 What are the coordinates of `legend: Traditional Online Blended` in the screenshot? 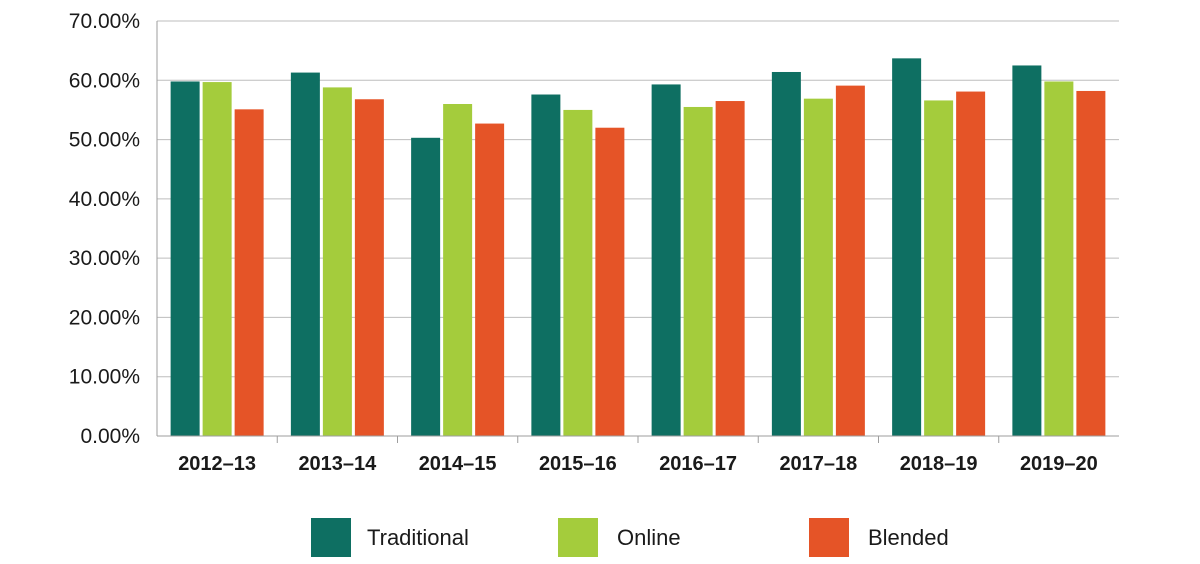 It's located at (630, 537).